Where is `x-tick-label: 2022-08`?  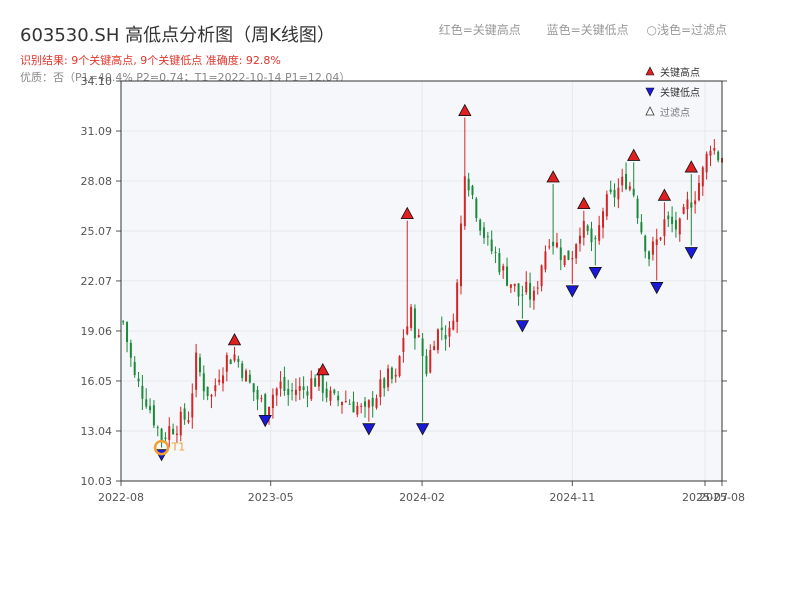
x-tick-label: 2022-08 is located at coordinates (121, 497).